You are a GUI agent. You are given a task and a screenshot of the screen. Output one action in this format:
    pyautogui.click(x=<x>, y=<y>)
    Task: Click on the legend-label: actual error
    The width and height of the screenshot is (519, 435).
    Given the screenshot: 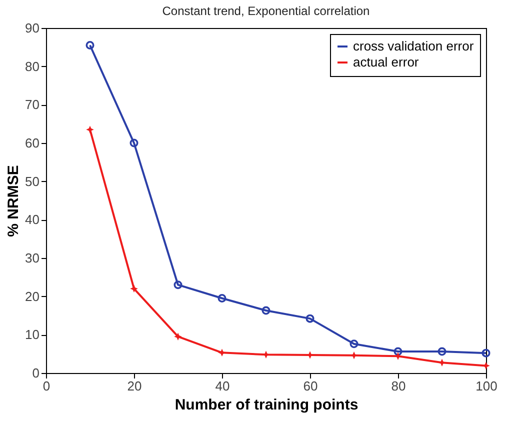 What is the action you would take?
    pyautogui.click(x=386, y=62)
    